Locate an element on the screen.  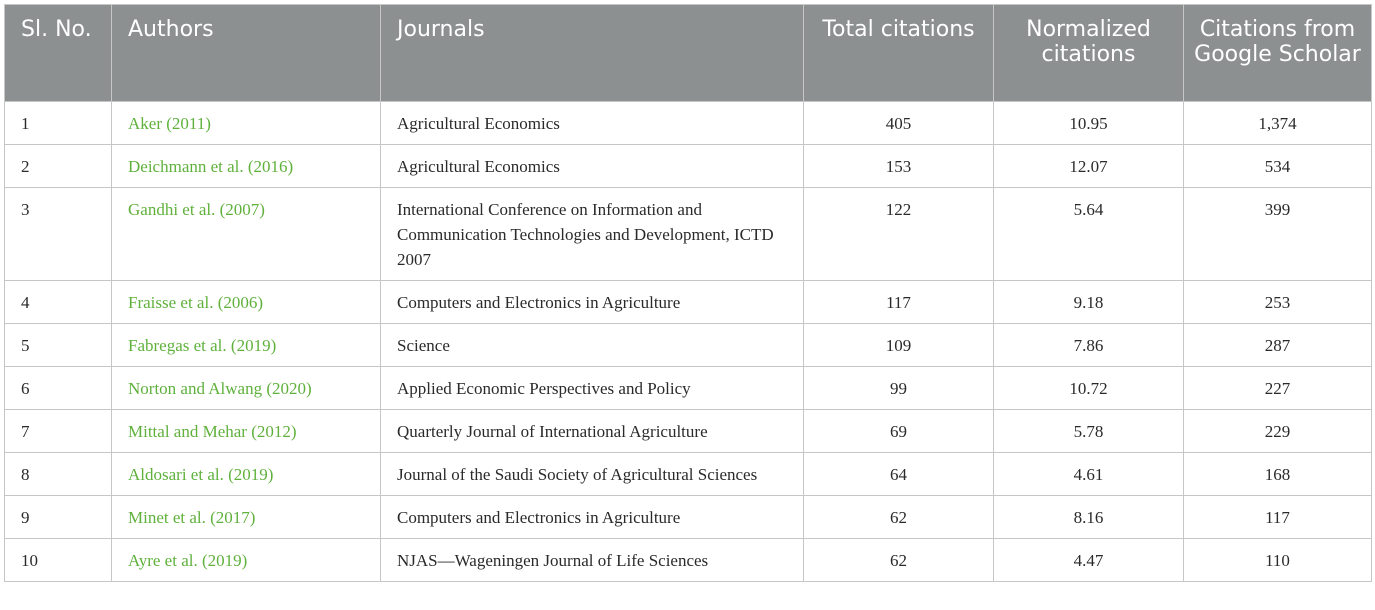
total-citations-cell: 153 is located at coordinates (898, 166).